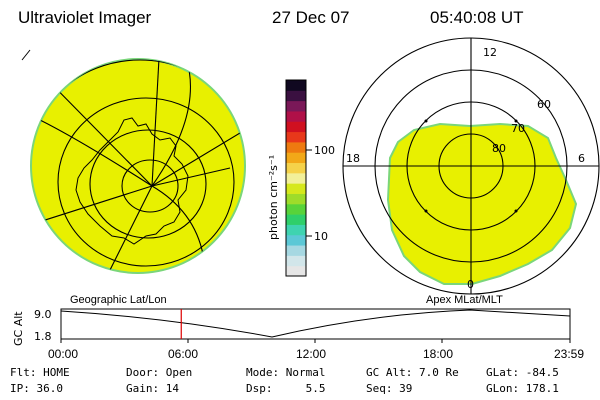 The height and width of the screenshot is (400, 600). What do you see at coordinates (152, 388) in the screenshot?
I see `info-gain: Gain: 14` at bounding box center [152, 388].